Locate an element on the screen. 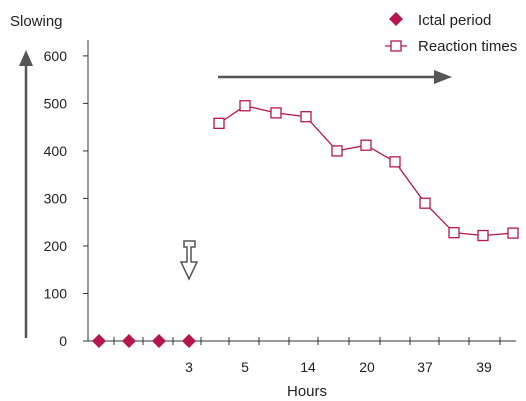 The height and width of the screenshot is (401, 526). series-ictal-period is located at coordinates (144, 341).